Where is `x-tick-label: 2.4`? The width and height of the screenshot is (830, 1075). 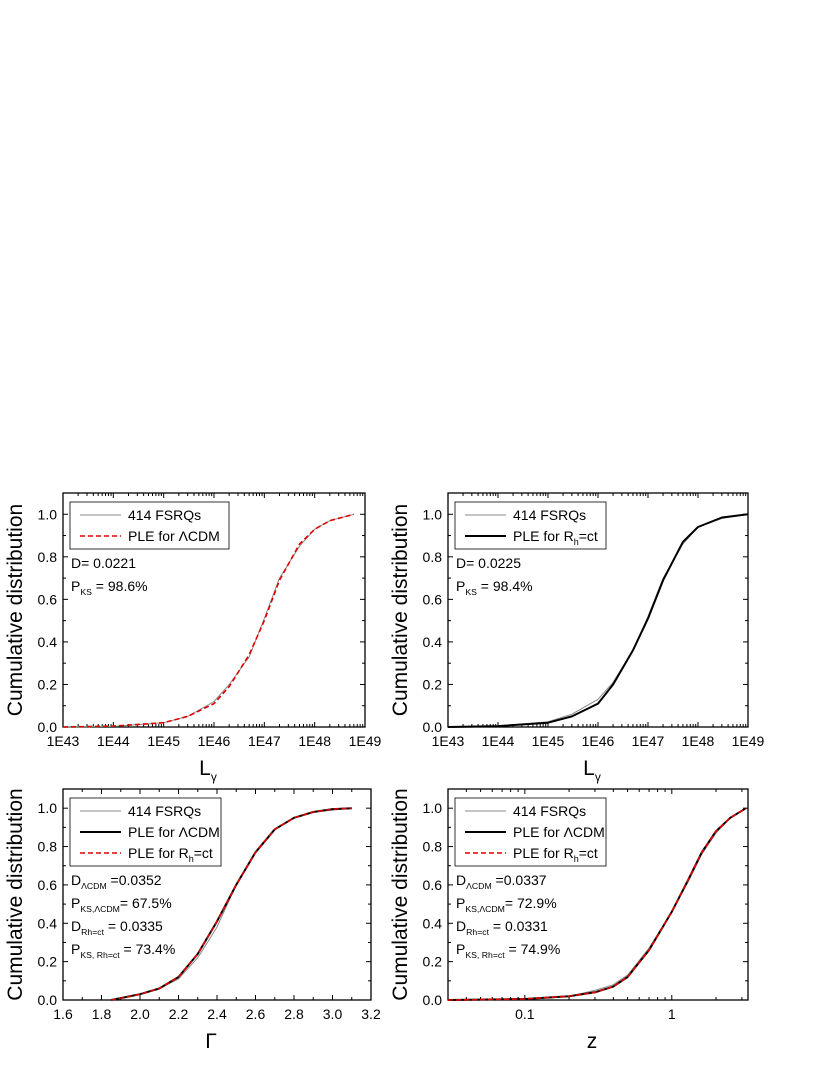 x-tick-label: 2.4 is located at coordinates (217, 1014).